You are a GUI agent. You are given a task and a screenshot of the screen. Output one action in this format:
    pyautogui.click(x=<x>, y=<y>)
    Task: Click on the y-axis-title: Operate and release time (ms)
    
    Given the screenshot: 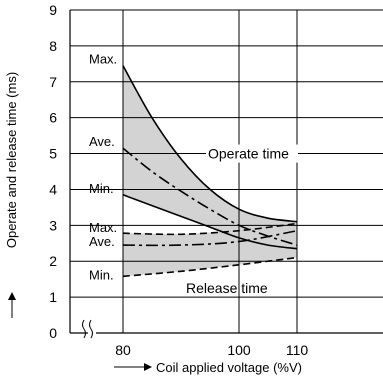 What is the action you would take?
    pyautogui.click(x=11, y=160)
    